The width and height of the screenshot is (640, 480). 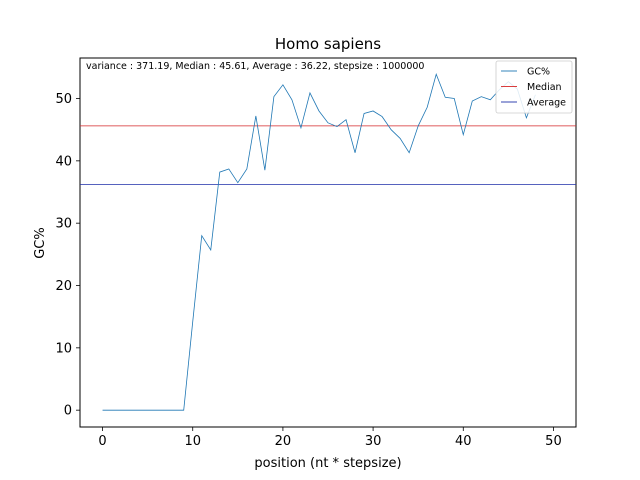 I want to click on x-tick-label: 40, so click(x=463, y=441).